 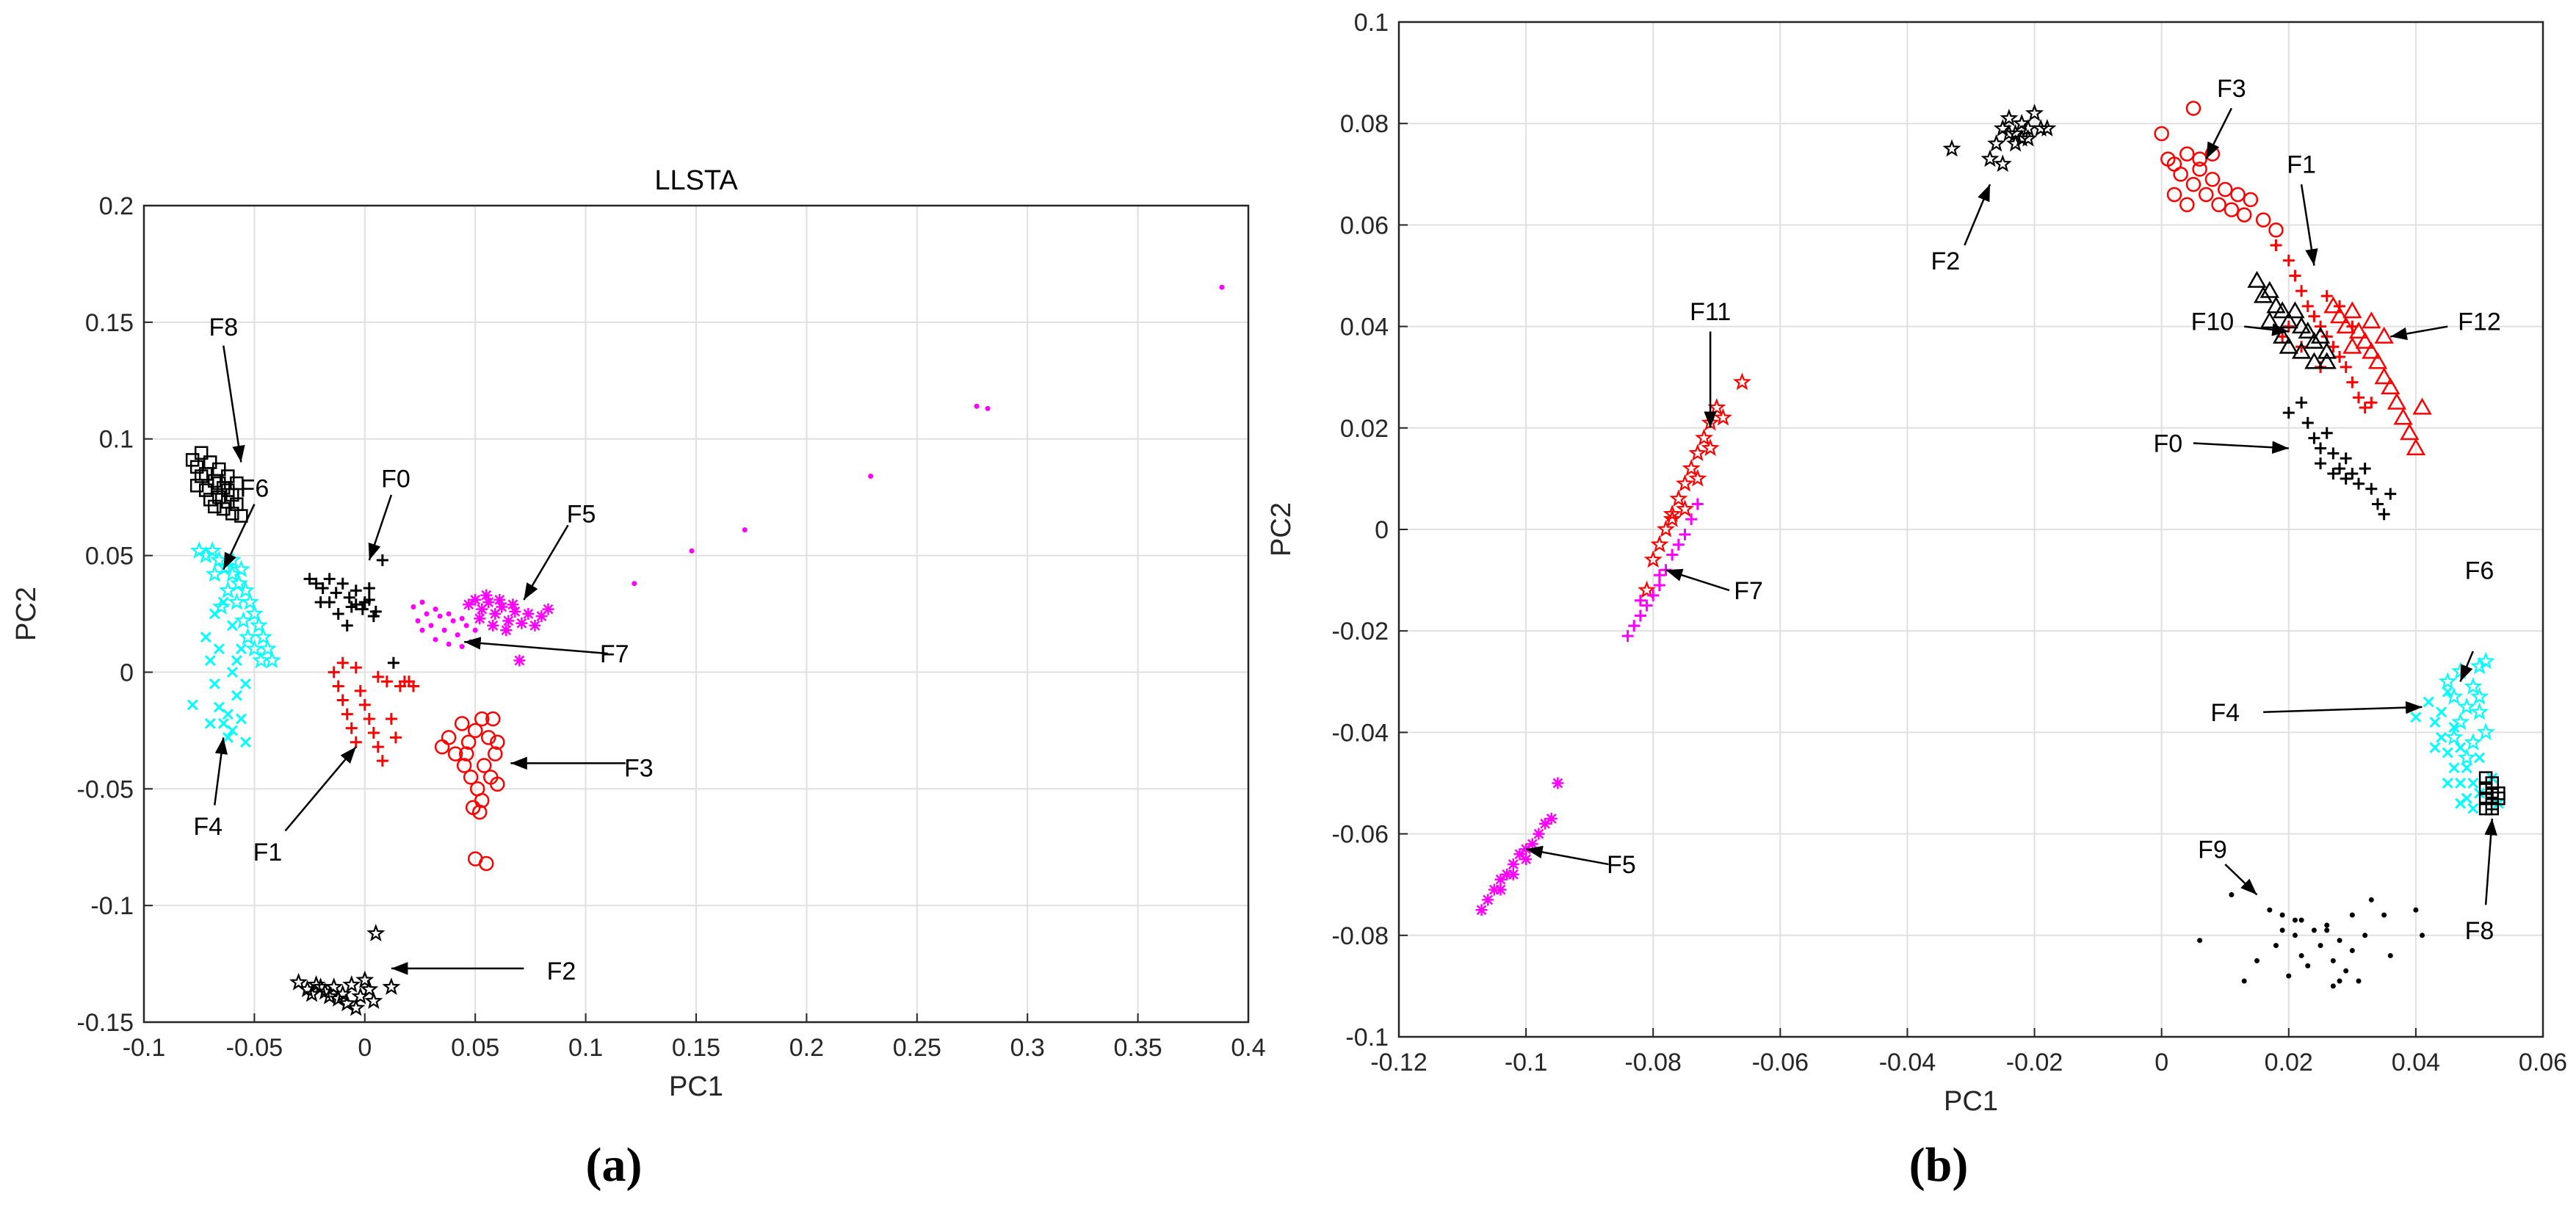 I want to click on x-tick-label: 0.3, so click(x=1027, y=1048).